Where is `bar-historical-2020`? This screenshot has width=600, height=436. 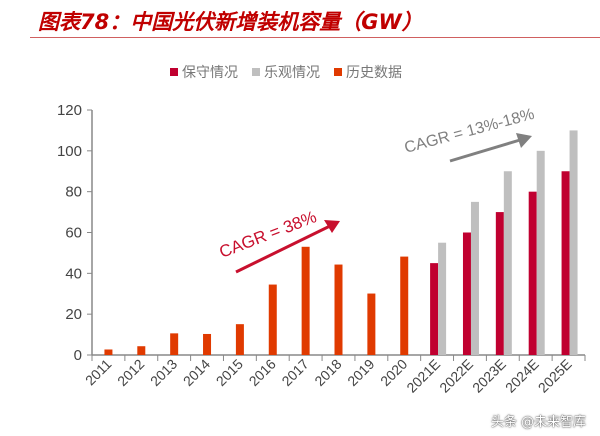
bar-historical-2020 is located at coordinates (404, 305).